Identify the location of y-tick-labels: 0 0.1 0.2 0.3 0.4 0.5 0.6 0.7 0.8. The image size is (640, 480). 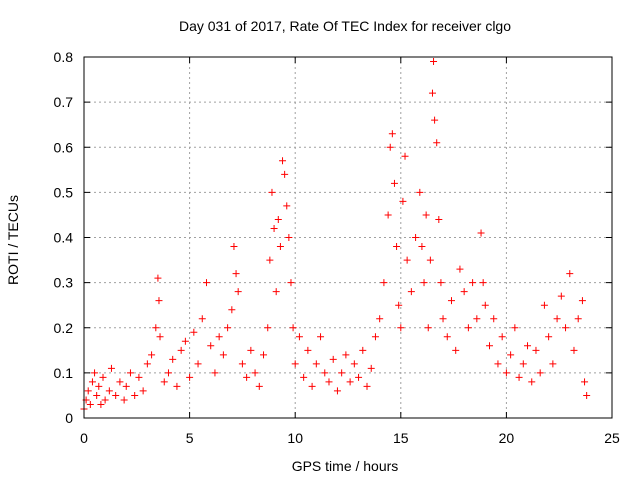
(64, 237).